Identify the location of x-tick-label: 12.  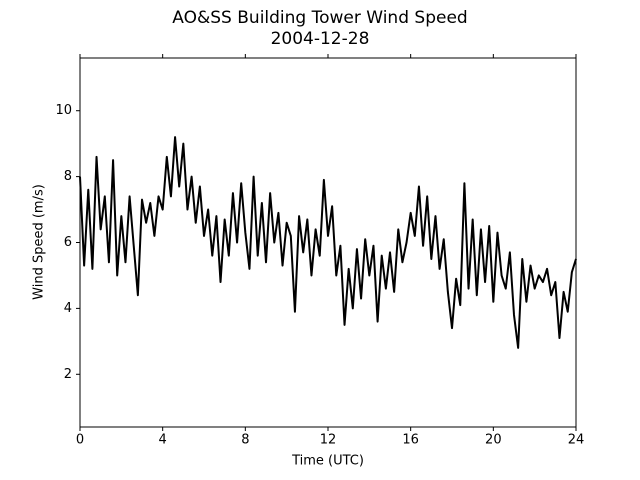
(328, 440).